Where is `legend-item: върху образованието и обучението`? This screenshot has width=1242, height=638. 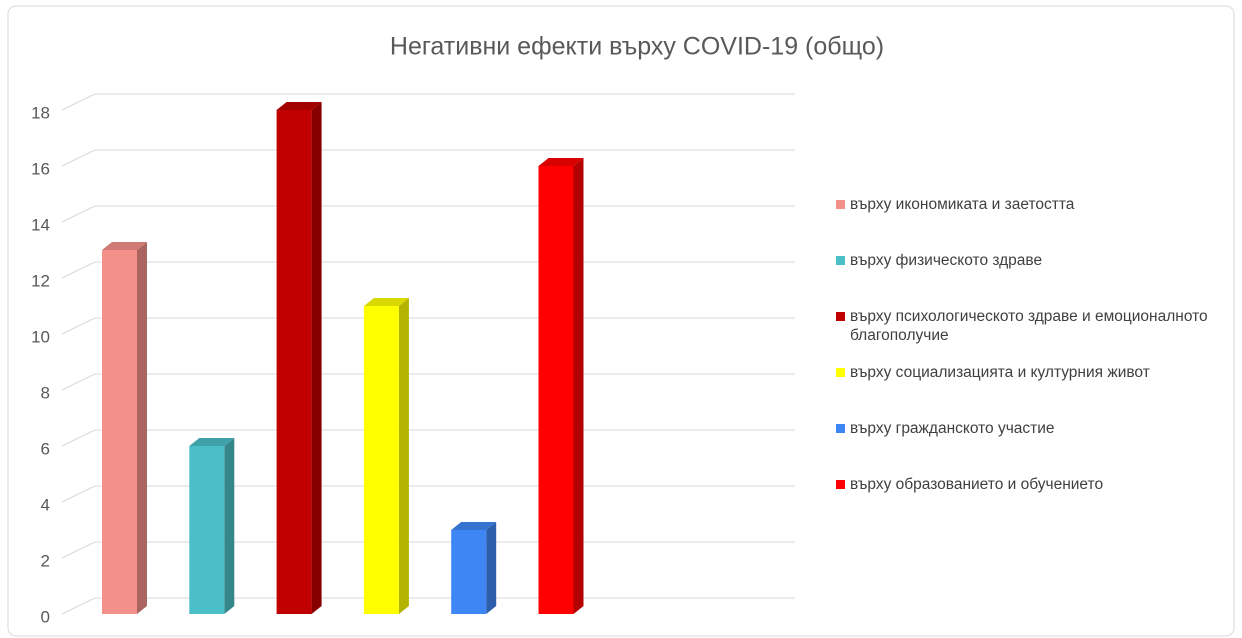 legend-item: върху образованието и обучението is located at coordinates (1031, 503).